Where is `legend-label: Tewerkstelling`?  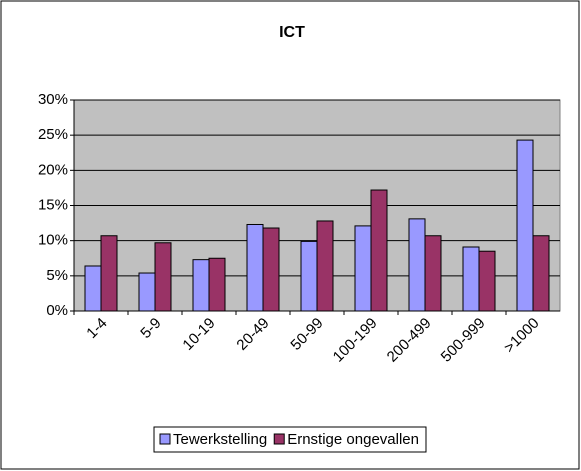 legend-label: Tewerkstelling is located at coordinates (220, 439).